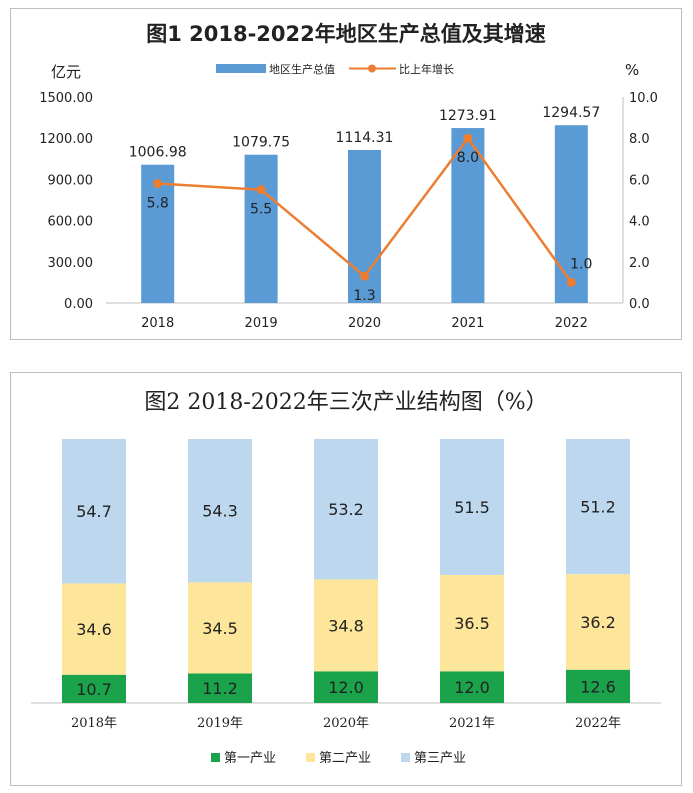 The width and height of the screenshot is (693, 793). I want to click on data-label-gdp: 1114.31, so click(365, 138).